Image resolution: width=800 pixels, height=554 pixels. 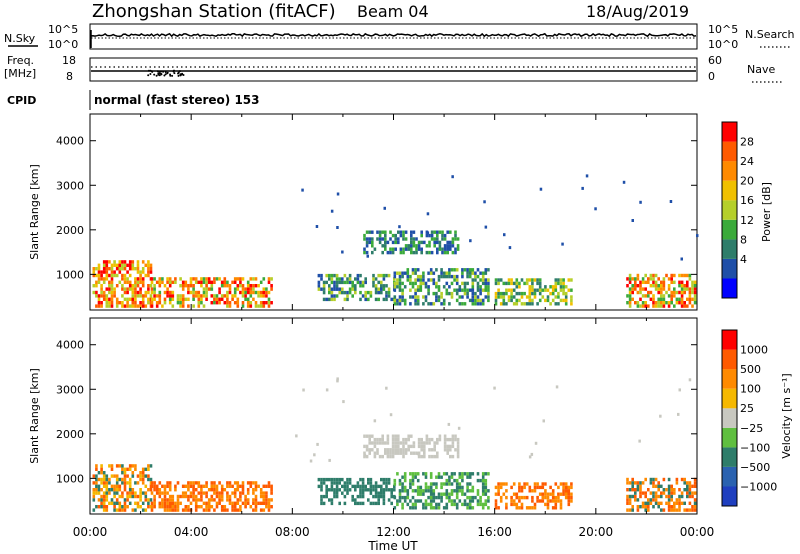 What do you see at coordinates (747, 408) in the screenshot?
I see `colorbar-tick: 25` at bounding box center [747, 408].